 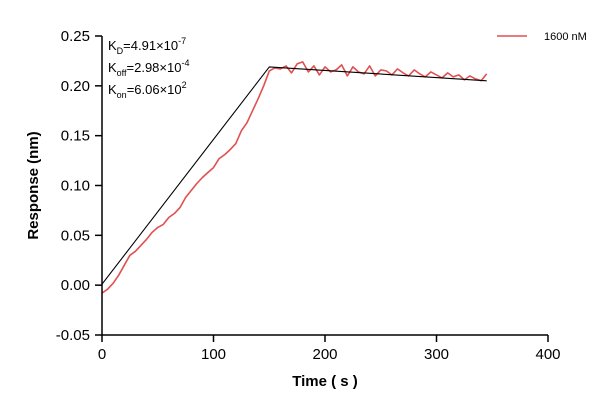 I want to click on x-ticks: 0 100 200 300 400, so click(x=329, y=349).